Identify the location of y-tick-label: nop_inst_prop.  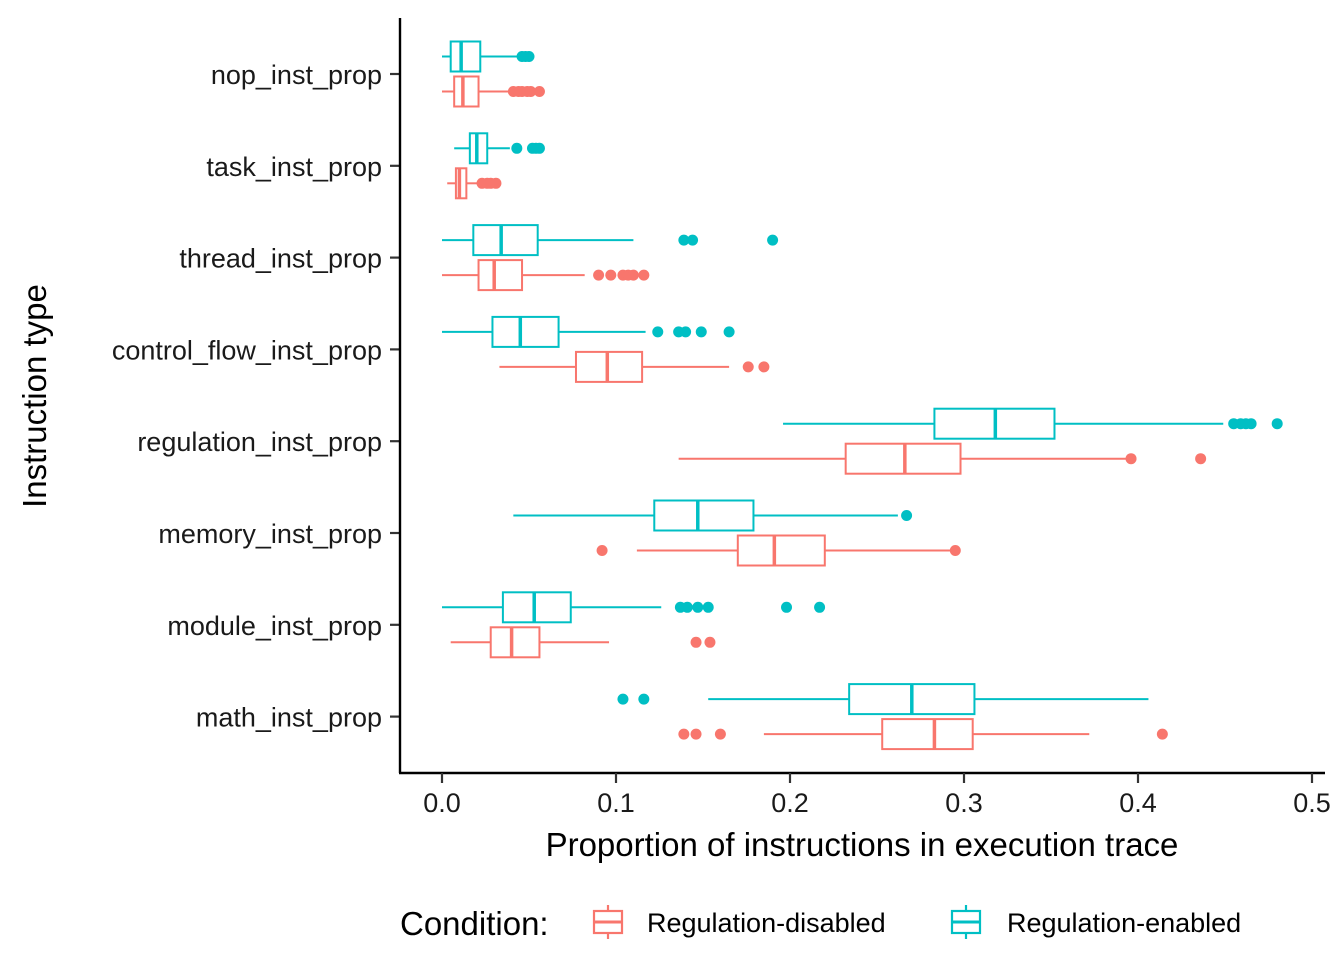
(296, 75).